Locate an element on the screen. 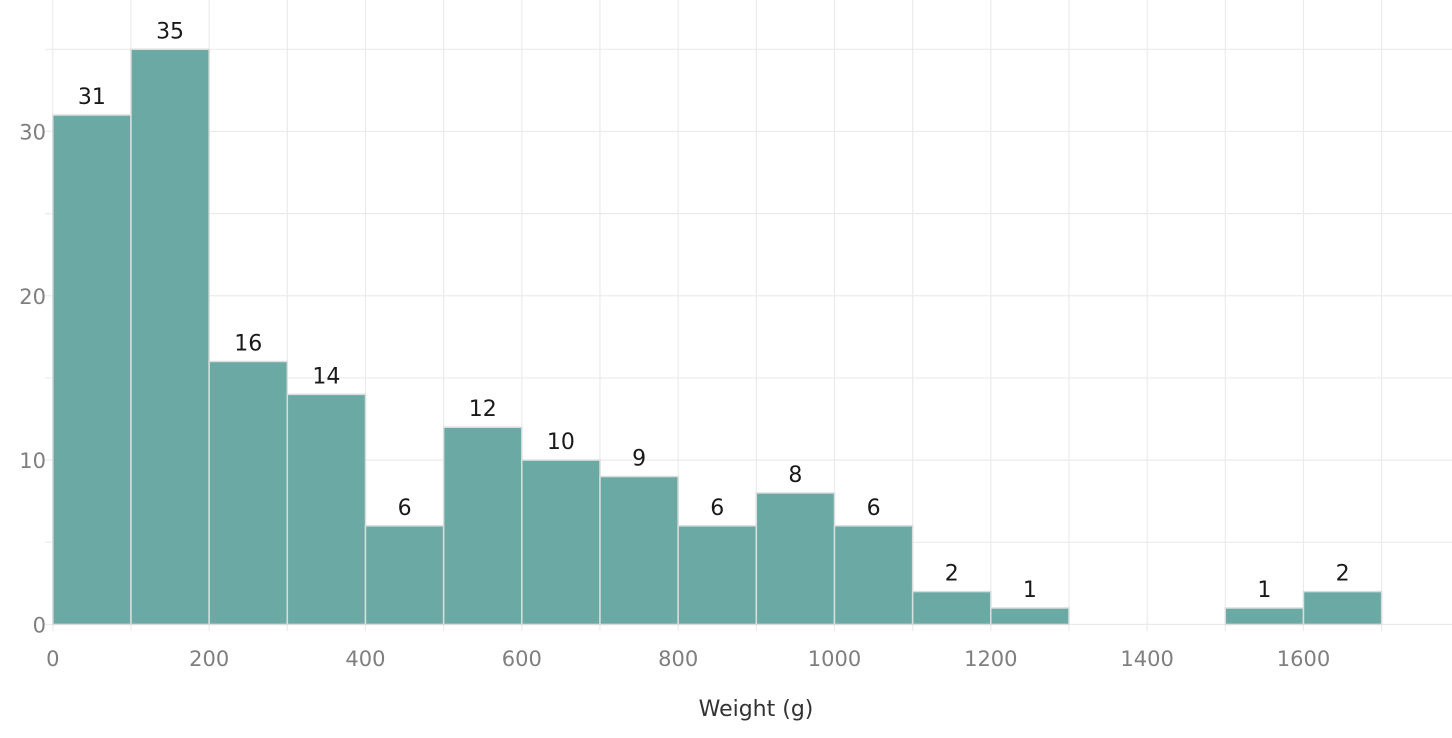  bar-data-label: 16 is located at coordinates (248, 344).